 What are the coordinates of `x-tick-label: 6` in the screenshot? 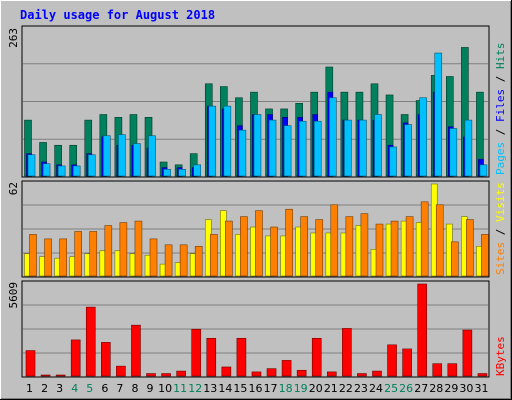 It's located at (104, 388).